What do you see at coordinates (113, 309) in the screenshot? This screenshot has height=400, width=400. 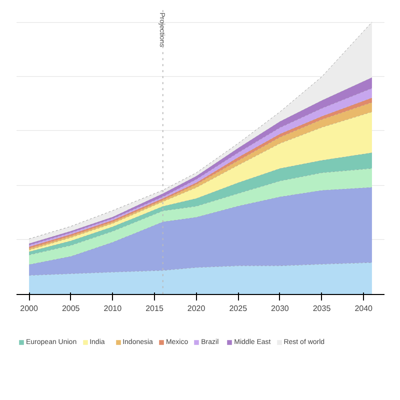 I see `x-tick-label: 2010` at bounding box center [113, 309].